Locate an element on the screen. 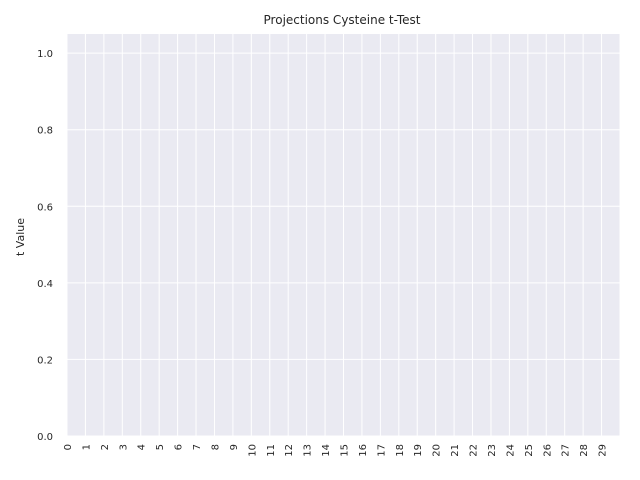  x-tick-label: 15 is located at coordinates (345, 450).